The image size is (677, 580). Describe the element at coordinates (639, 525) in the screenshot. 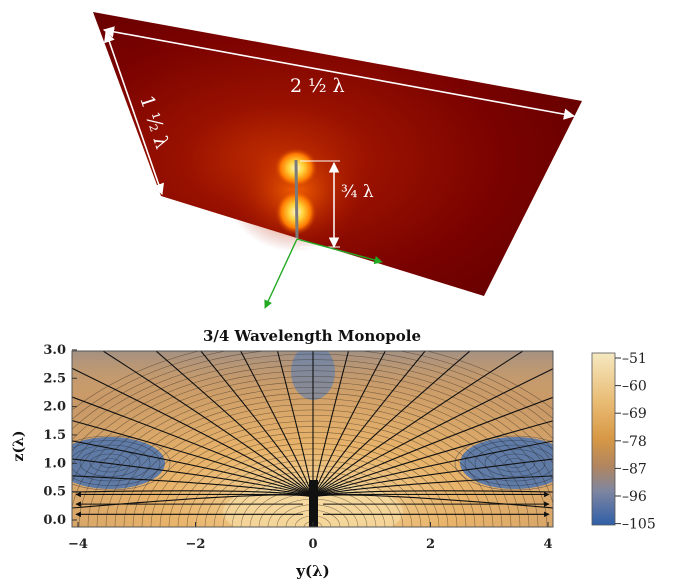

I see `colorbar-tick-label: –105` at that location.